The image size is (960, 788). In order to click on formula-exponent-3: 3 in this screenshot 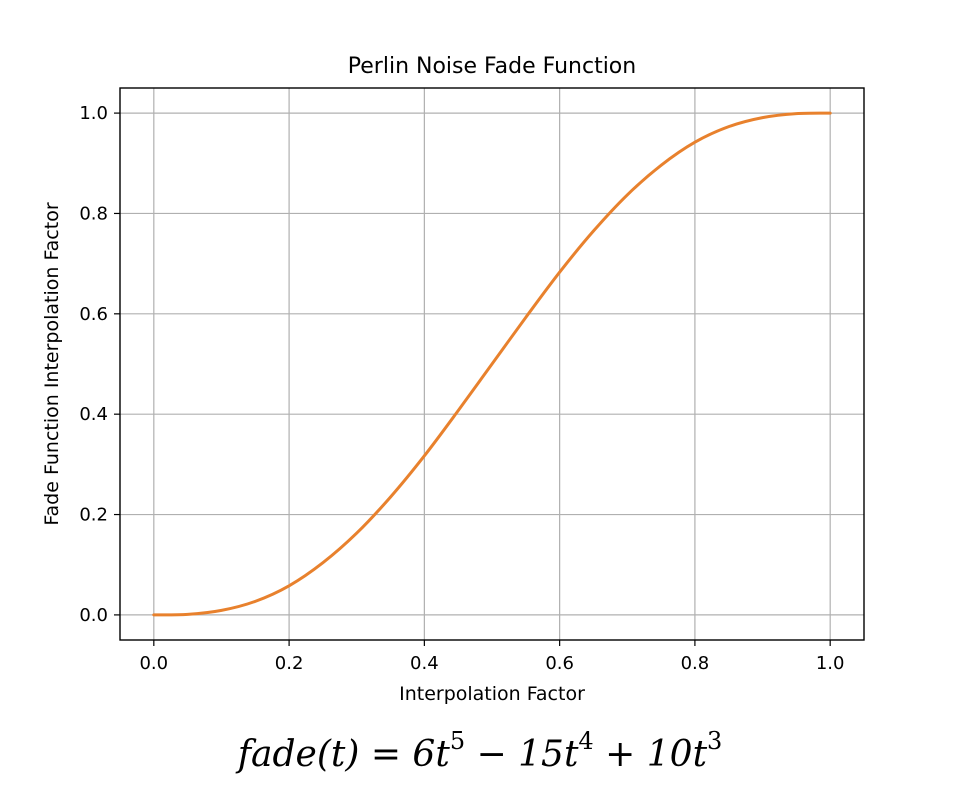, I will do `click(715, 741)`.